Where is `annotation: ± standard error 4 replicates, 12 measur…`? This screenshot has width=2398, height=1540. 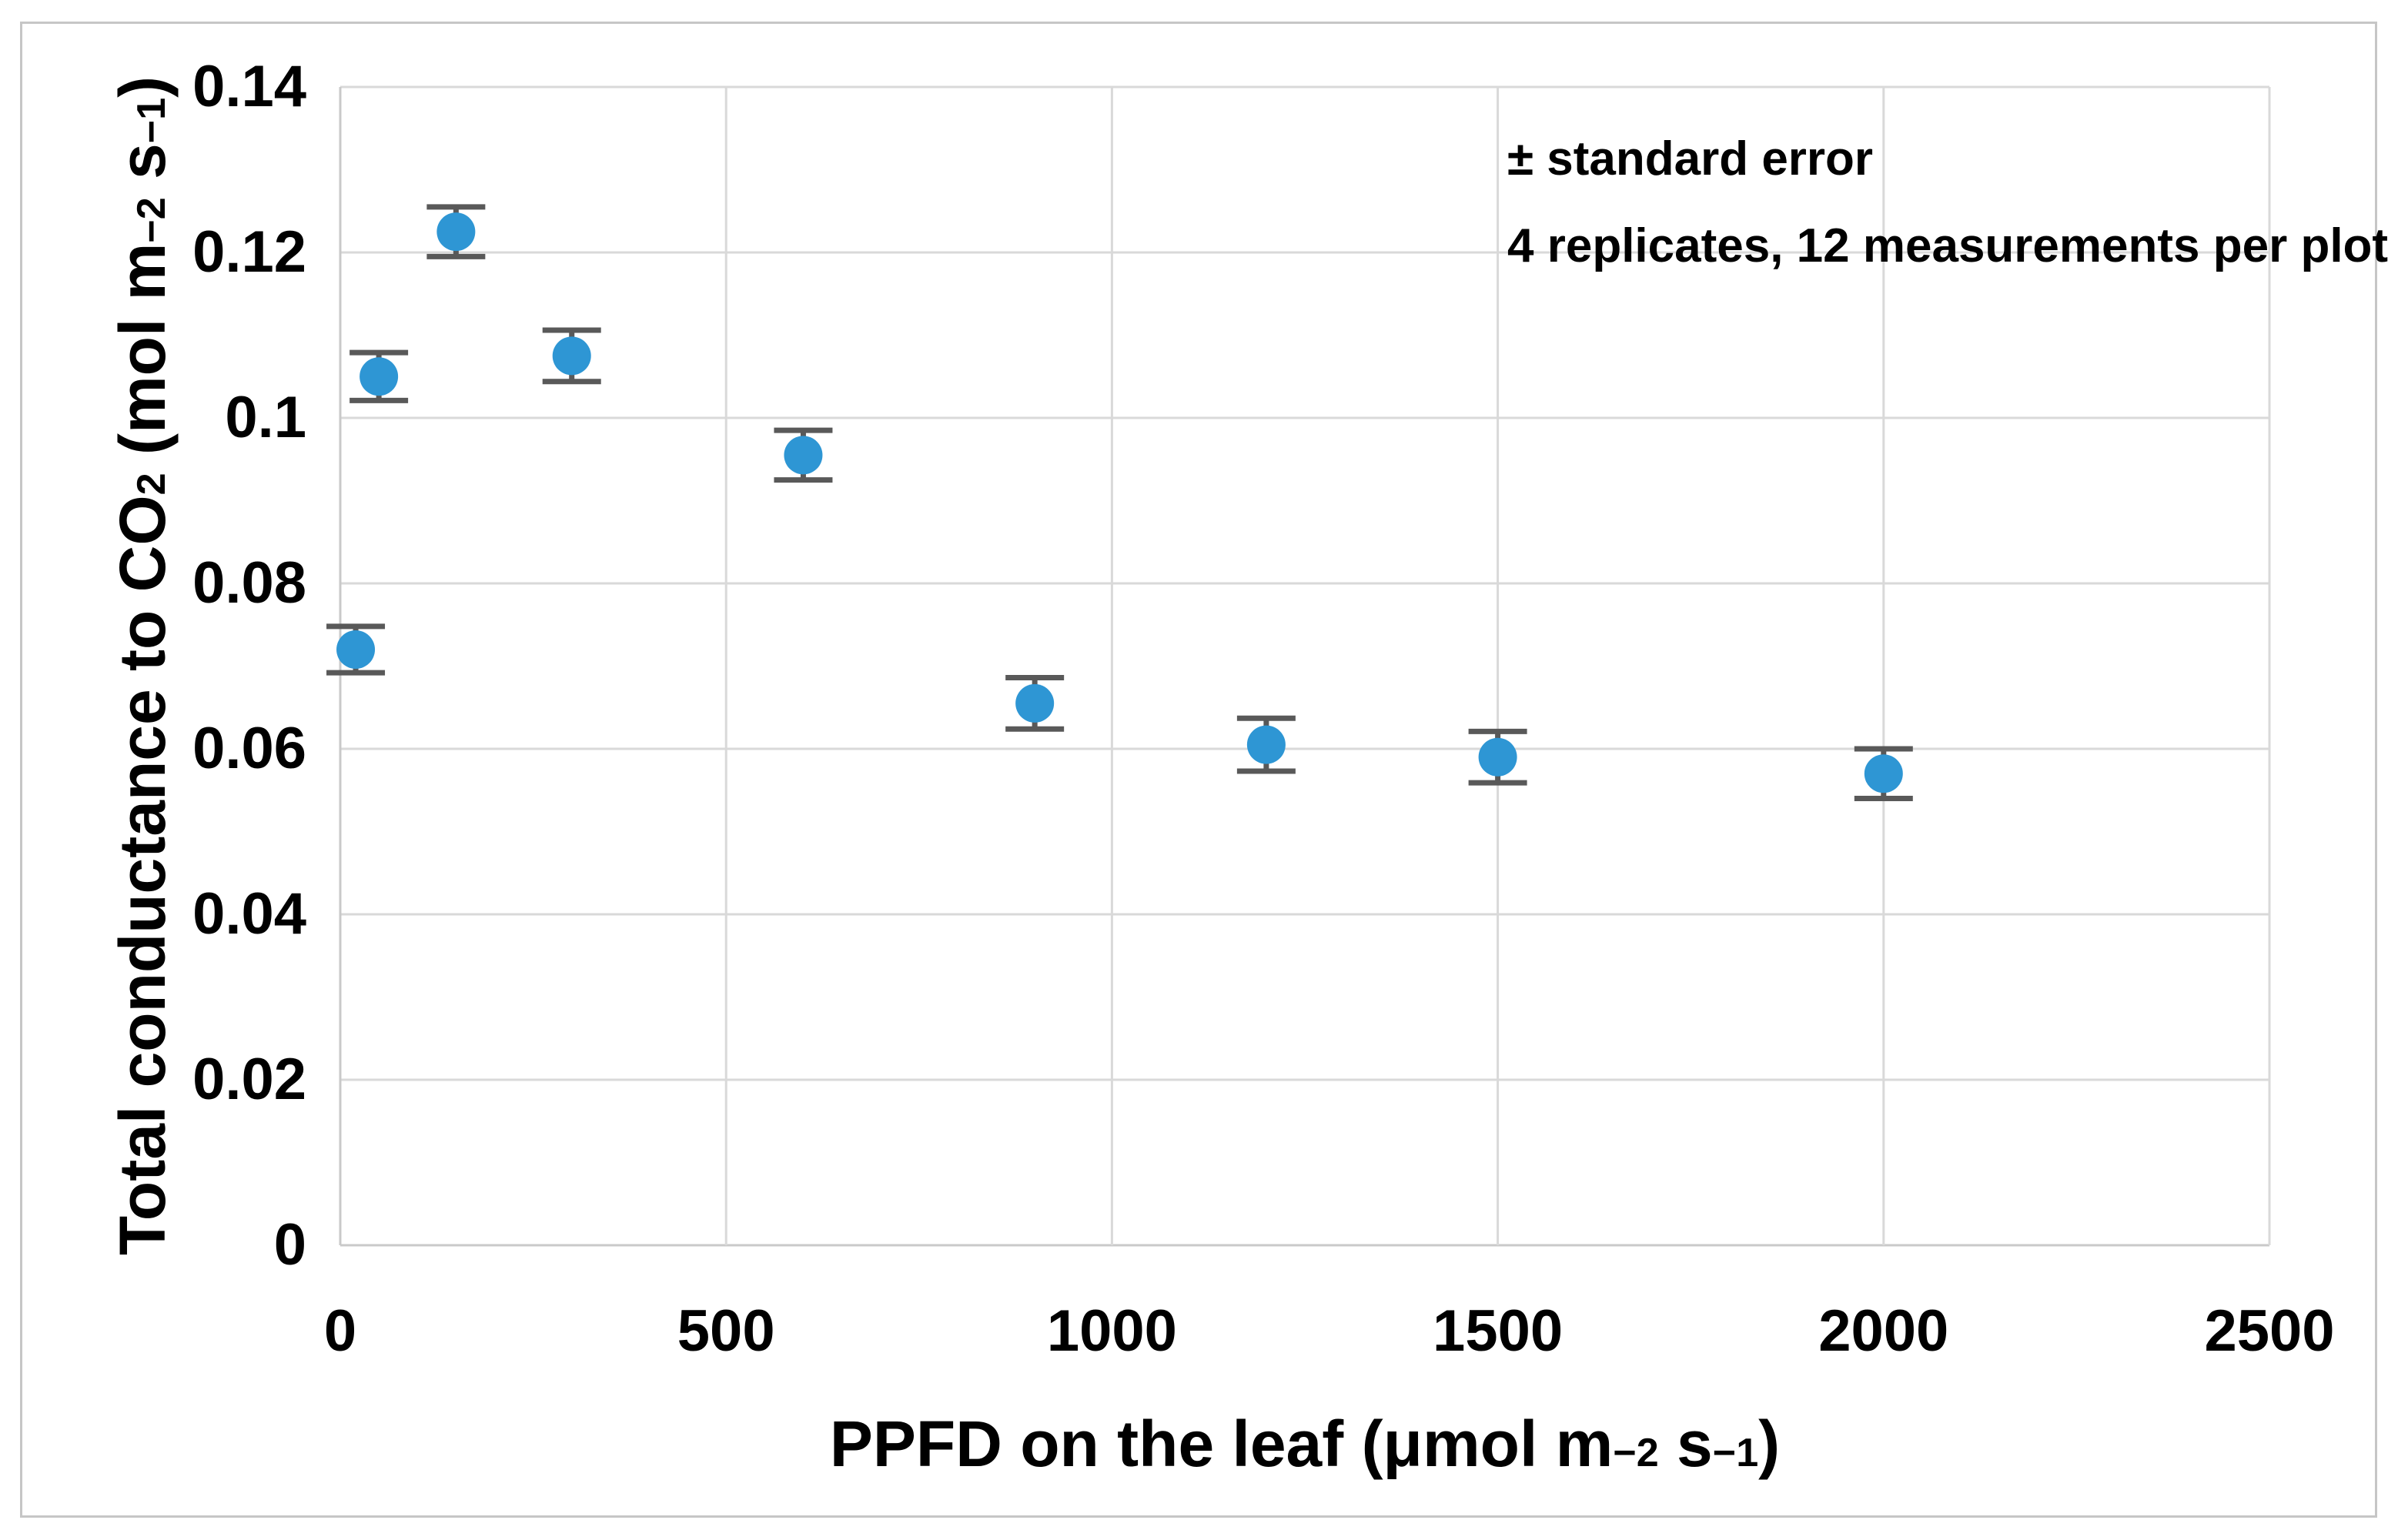 annotation: ± standard error 4 replicates, 12 measur… is located at coordinates (1948, 202).